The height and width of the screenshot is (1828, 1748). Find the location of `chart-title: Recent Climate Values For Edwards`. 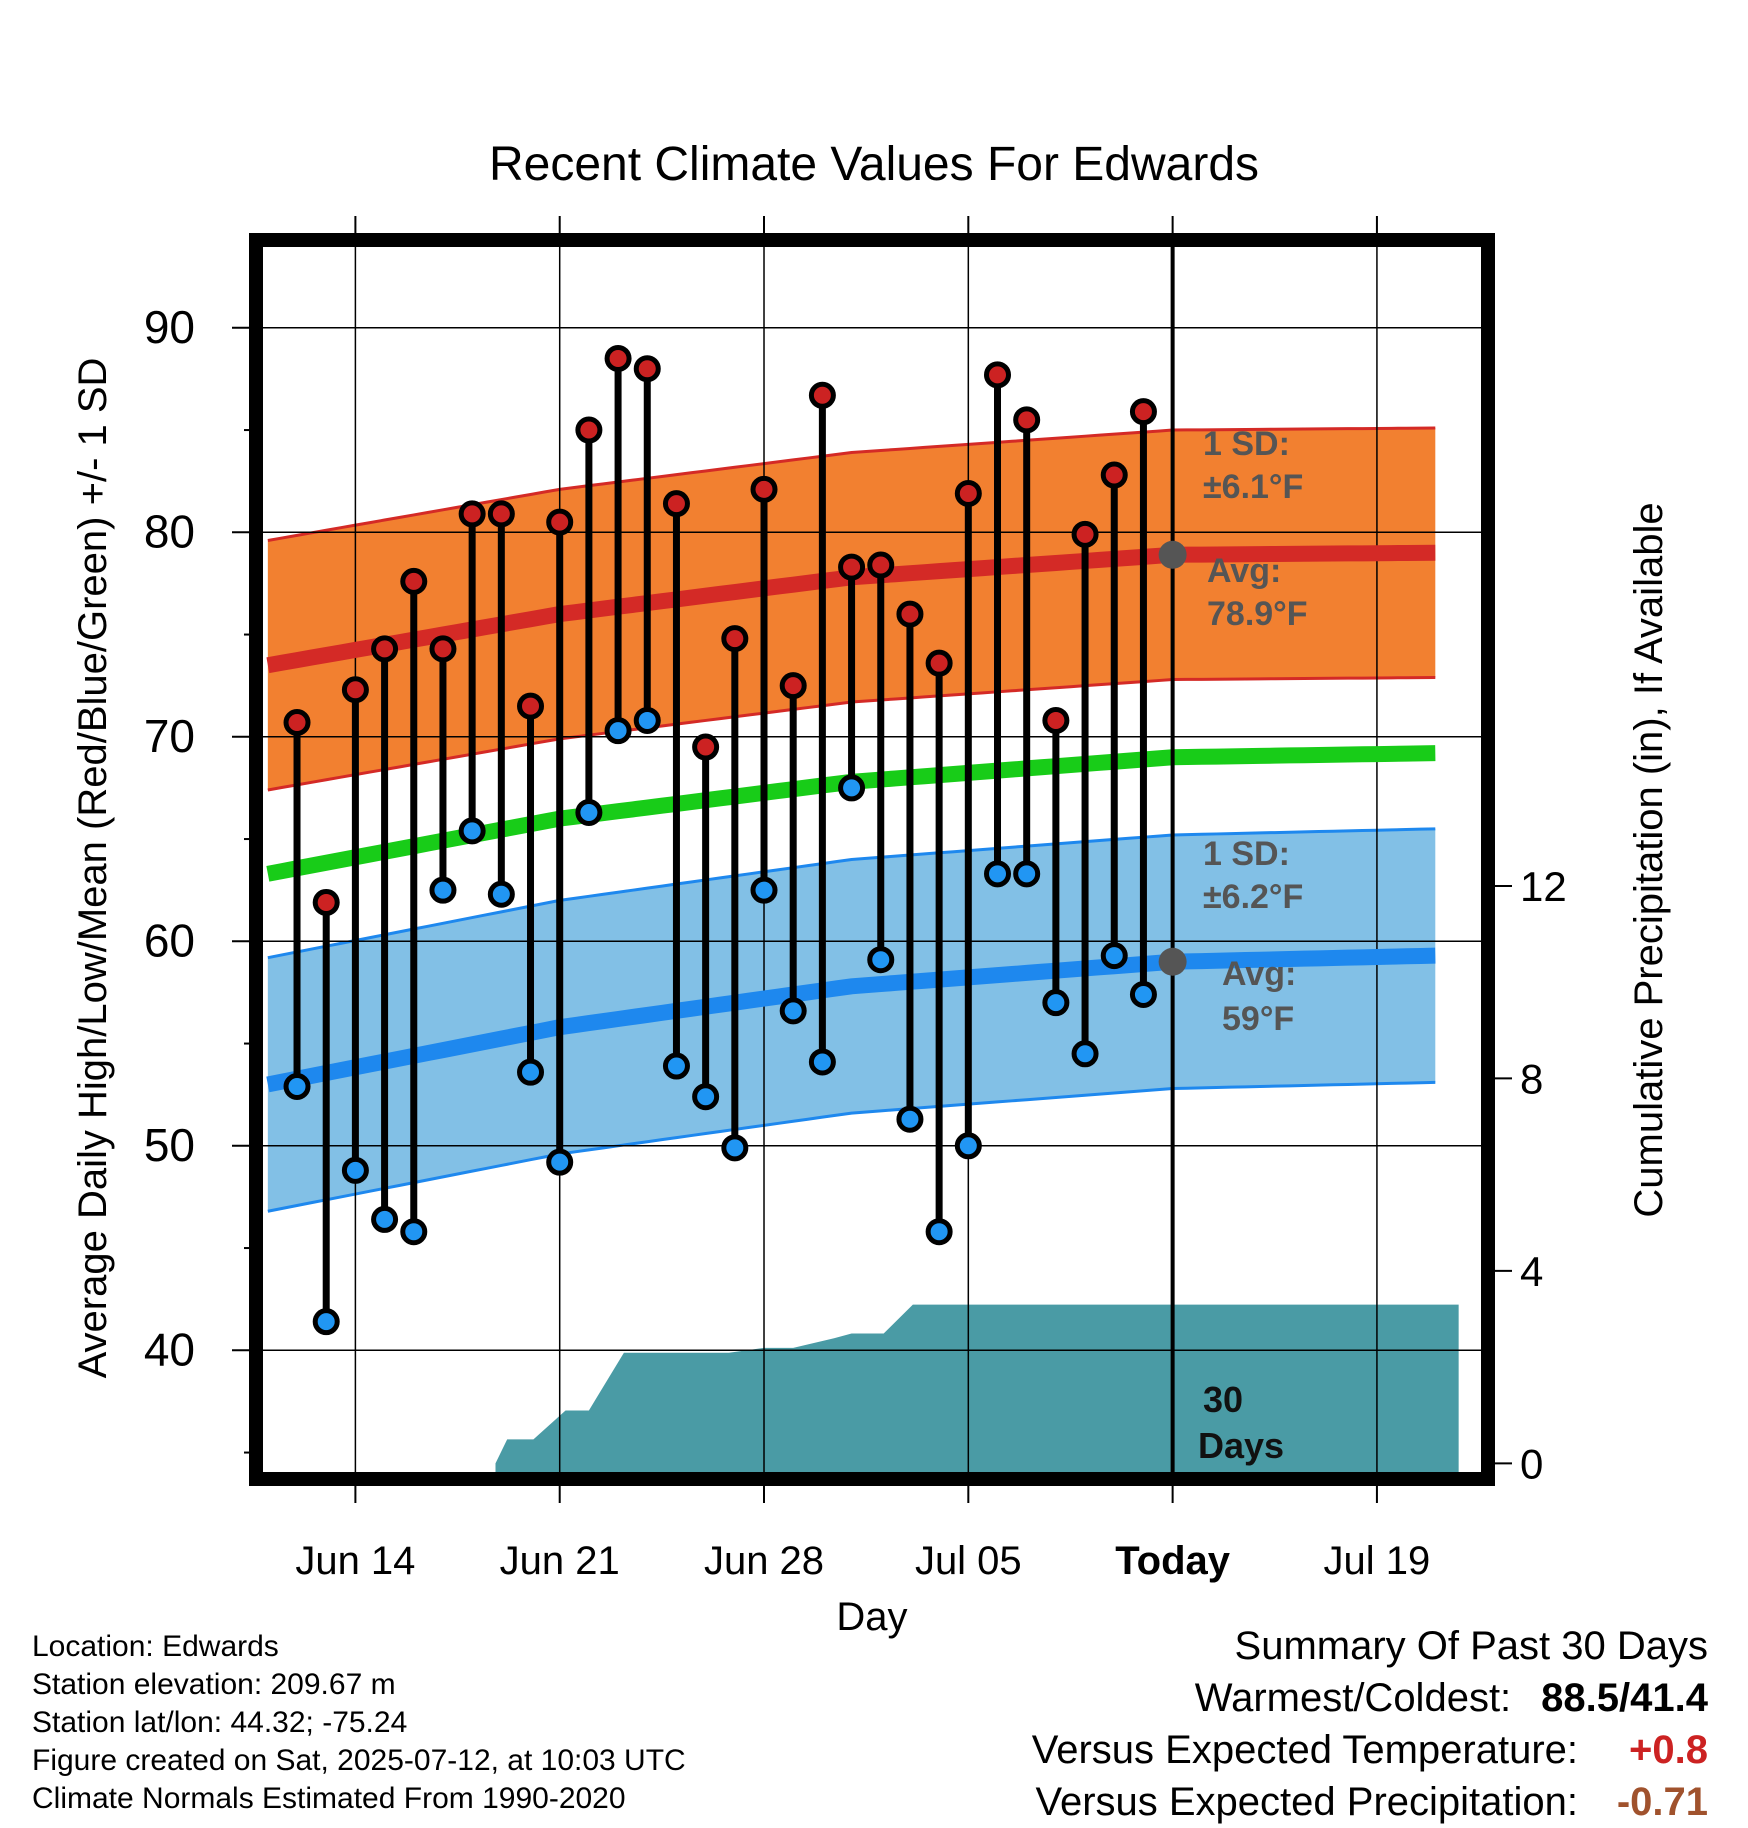

chart-title: Recent Climate Values For Edwards is located at coordinates (874, 164).